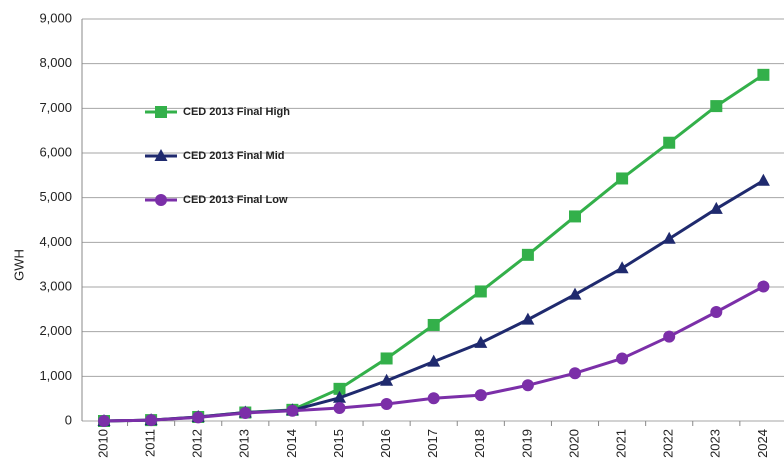  Describe the element at coordinates (55, 17) in the screenshot. I see `y-tick-label: 9,000` at that location.